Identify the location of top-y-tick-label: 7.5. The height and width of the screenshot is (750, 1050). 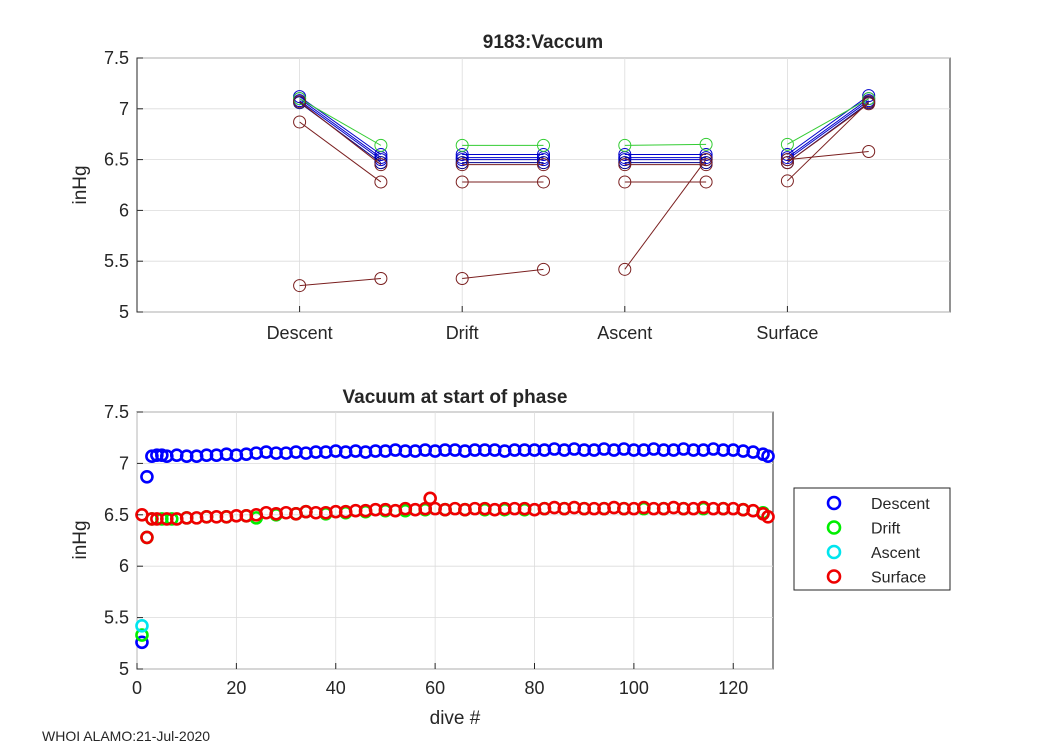
(116, 58).